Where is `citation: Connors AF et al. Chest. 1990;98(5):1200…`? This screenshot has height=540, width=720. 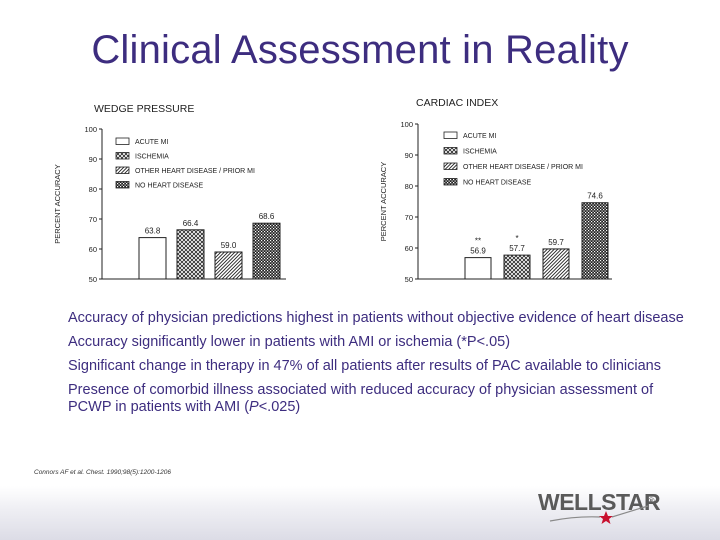 citation: Connors AF et al. Chest. 1990;98(5):1200… is located at coordinates (102, 472).